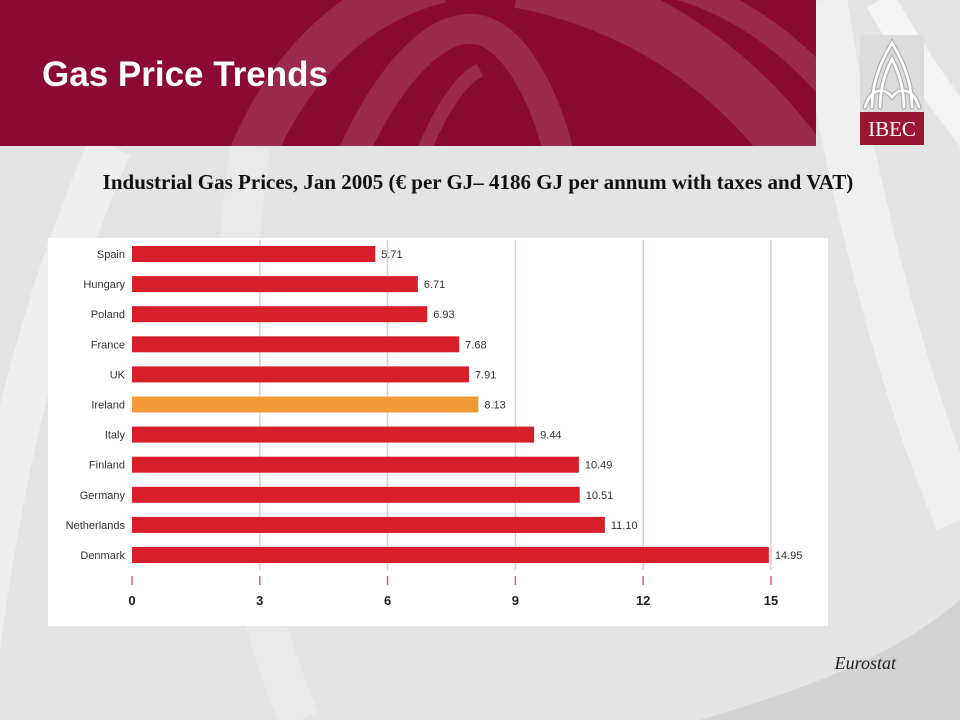  I want to click on category-label-uk: UK, so click(118, 375).